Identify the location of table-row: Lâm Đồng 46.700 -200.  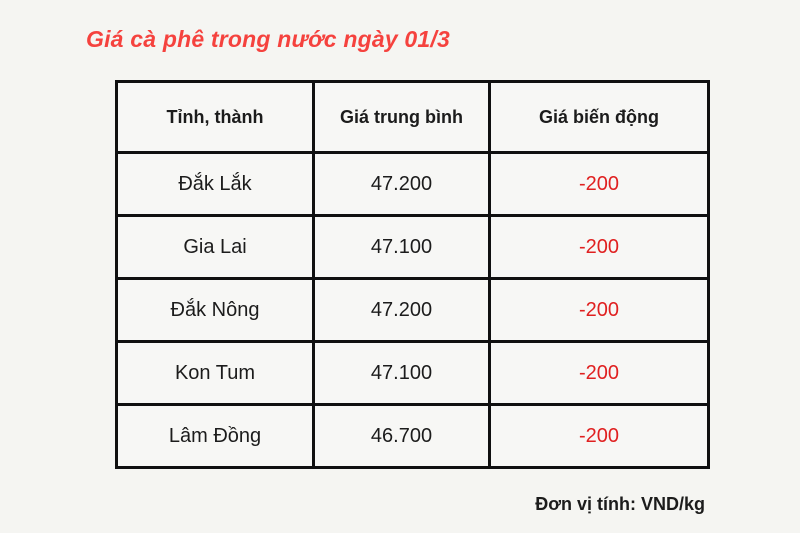
(412, 436).